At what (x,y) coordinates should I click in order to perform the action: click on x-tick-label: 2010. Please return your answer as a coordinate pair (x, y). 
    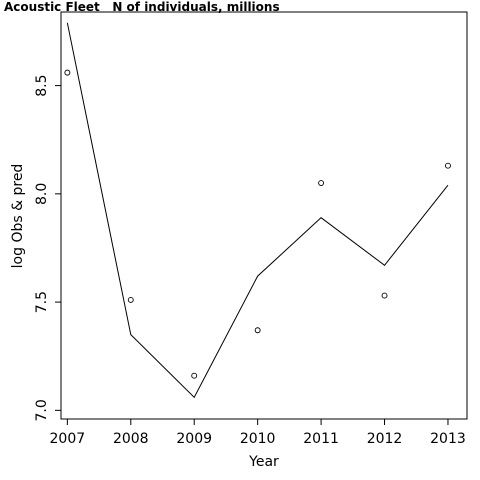
    Looking at the image, I should click on (258, 439).